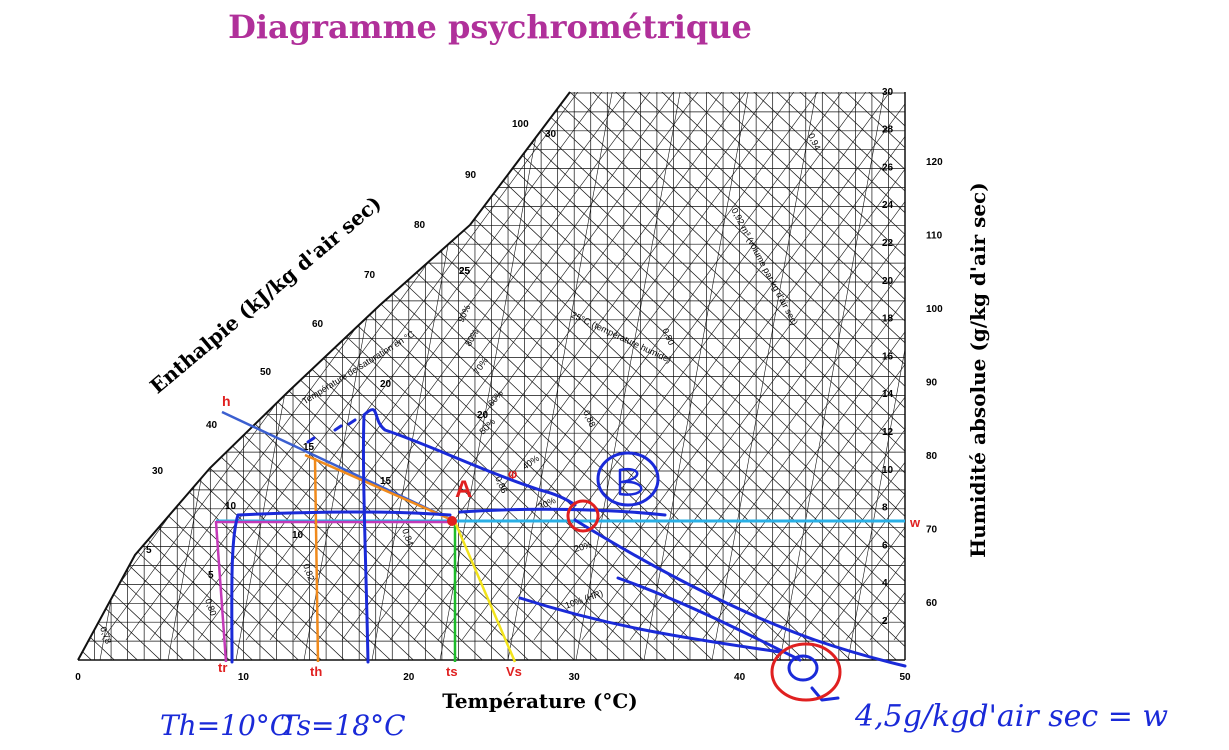 The width and height of the screenshot is (1229, 750). Describe the element at coordinates (266, 372) in the screenshot. I see `enthalpy-tick-50: 50` at that location.